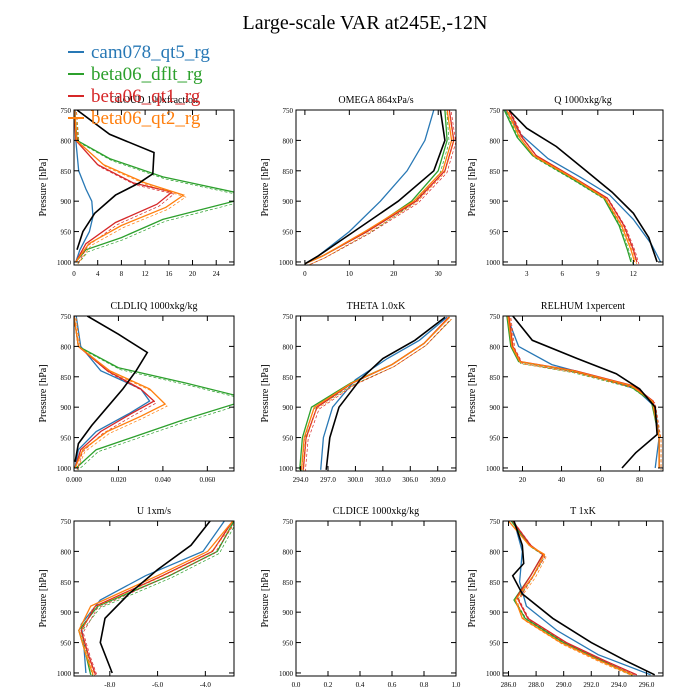 Image resolution: width=700 pixels, height=700 pixels. Describe the element at coordinates (563, 274) in the screenshot. I see `x-tick-label: 6` at that location.